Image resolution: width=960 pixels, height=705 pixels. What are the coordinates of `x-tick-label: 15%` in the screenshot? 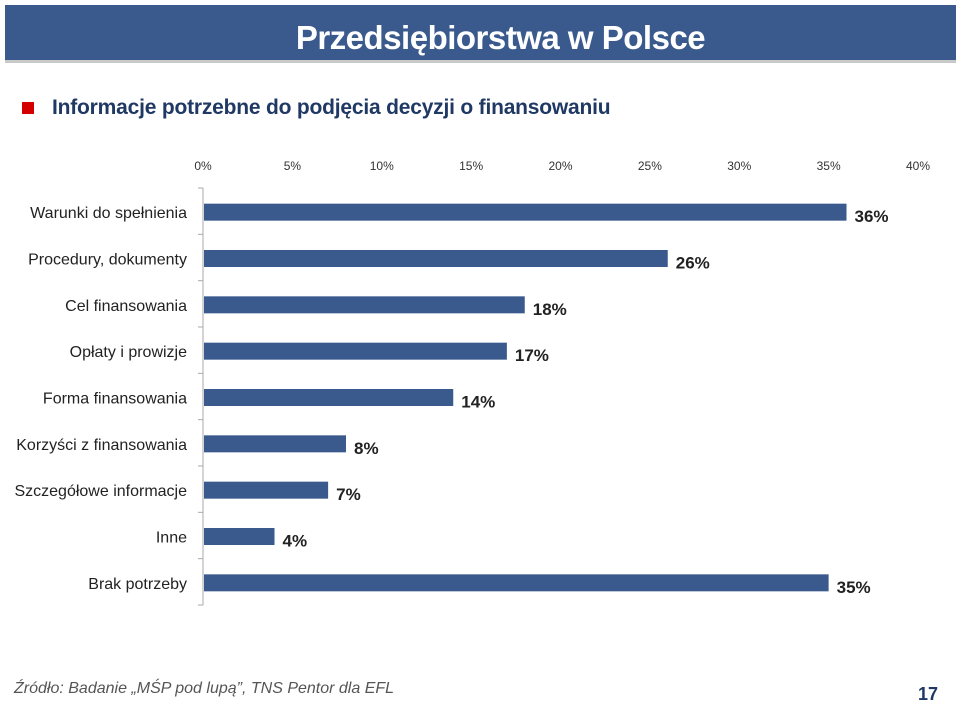 It's located at (471, 166).